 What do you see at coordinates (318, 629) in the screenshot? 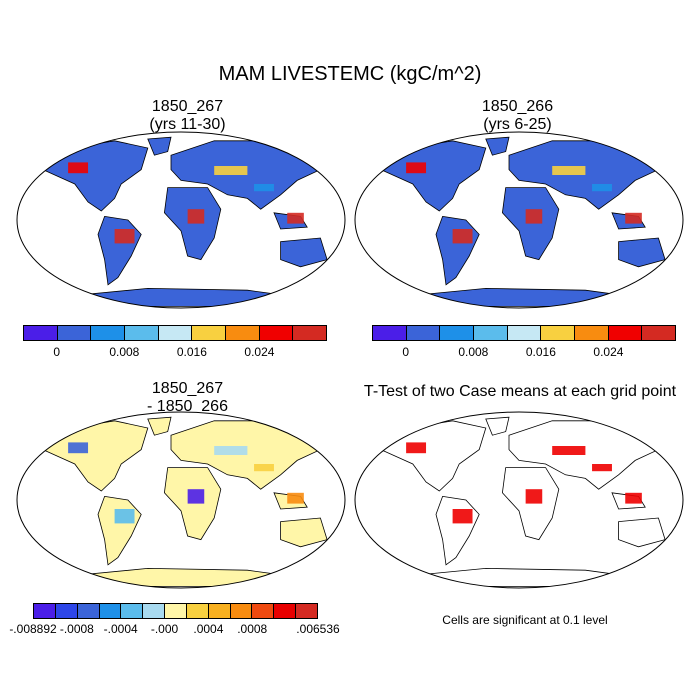
I see `colorbar-tick-label: .006536` at bounding box center [318, 629].